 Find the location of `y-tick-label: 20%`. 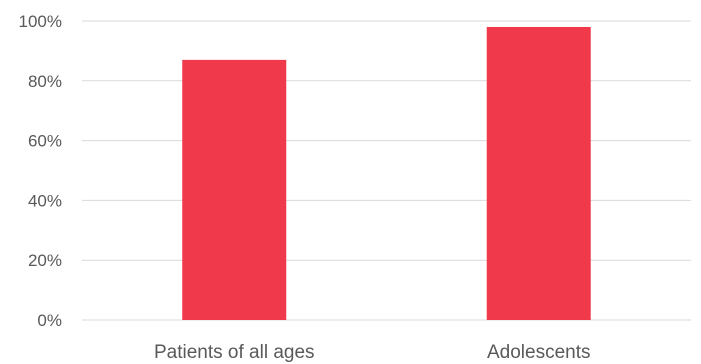

y-tick-label: 20% is located at coordinates (45, 260).